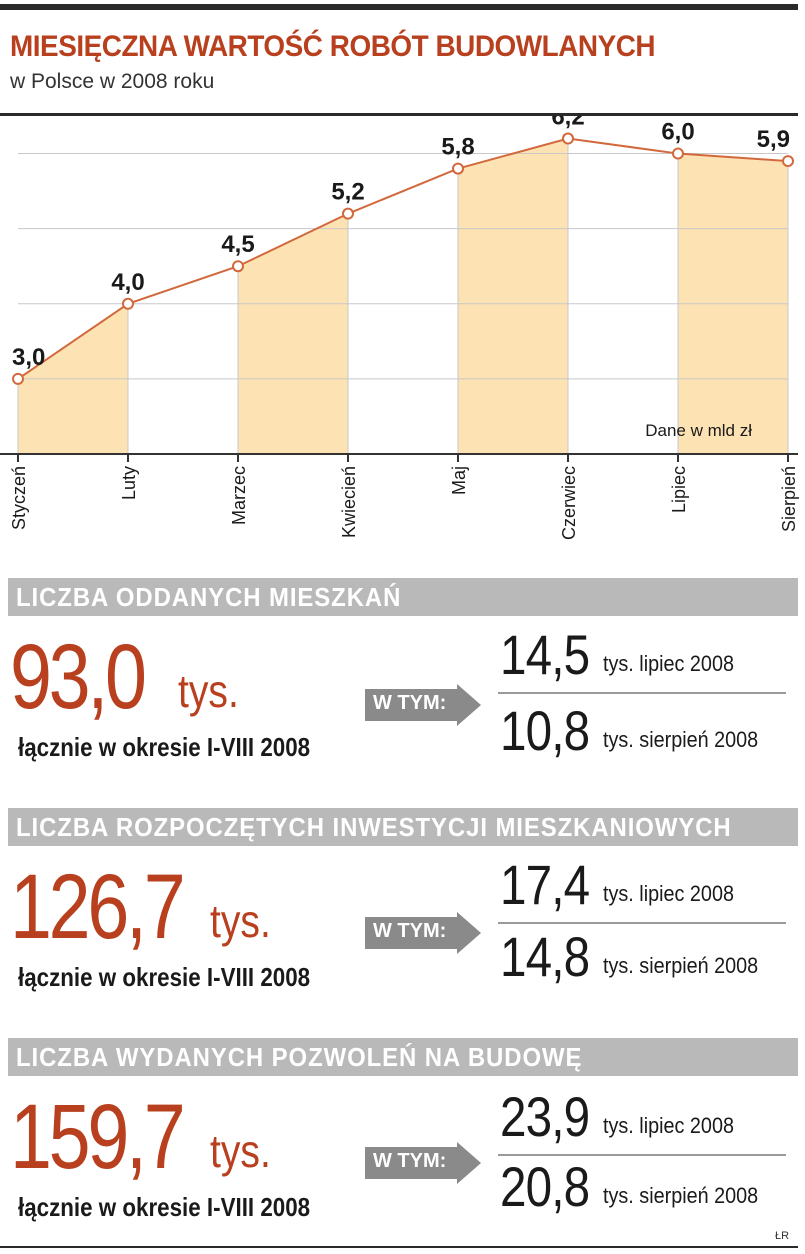 Image resolution: width=805 pixels, height=1254 pixels. I want to click on breakdown-value: 14,8, so click(545, 956).